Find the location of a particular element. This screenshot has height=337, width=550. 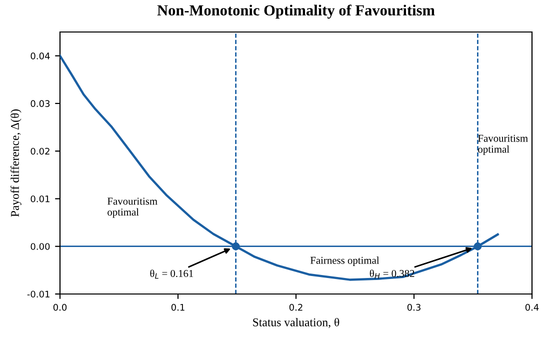

x-tick-label: 0.0 is located at coordinates (60, 307).